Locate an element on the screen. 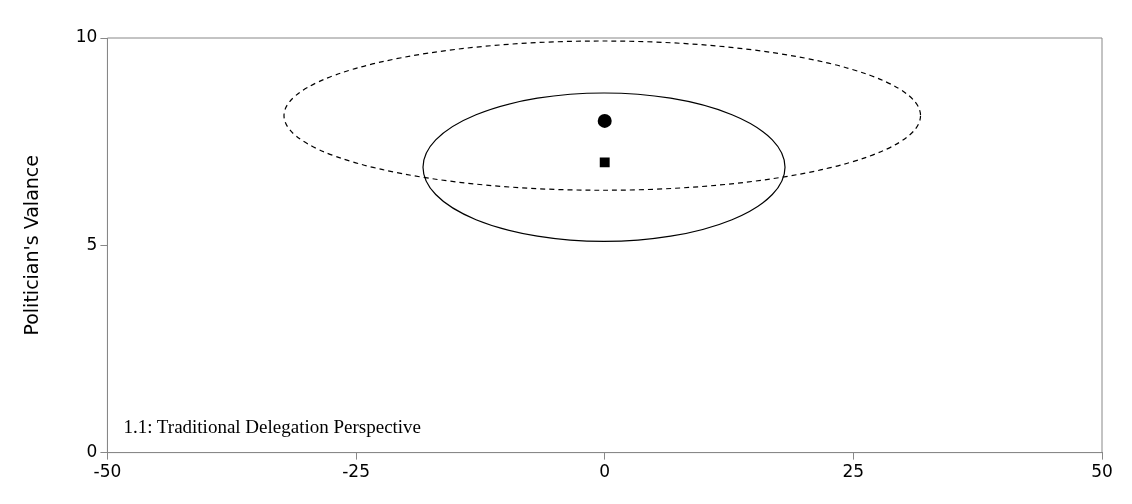 This screenshot has width=1132, height=504. x-tick-label: 50 is located at coordinates (1102, 471).